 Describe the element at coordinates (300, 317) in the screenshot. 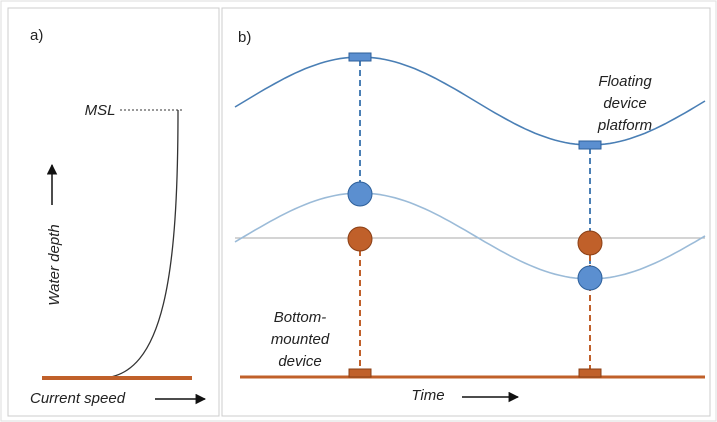

I see `bottom-label: Bottom-` at that location.